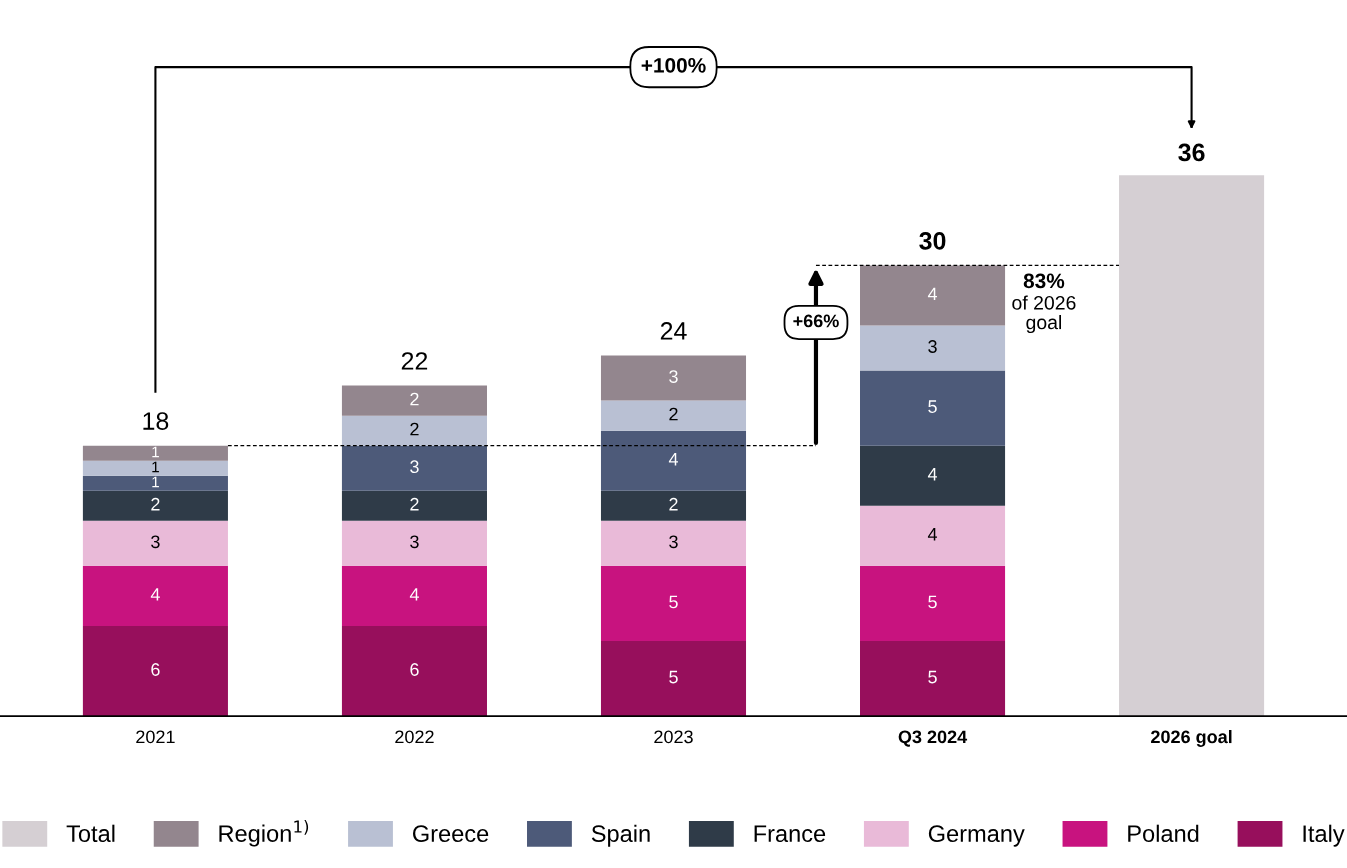  Describe the element at coordinates (264, 833) in the screenshot. I see `legend-label: Region$^{1)}$` at that location.